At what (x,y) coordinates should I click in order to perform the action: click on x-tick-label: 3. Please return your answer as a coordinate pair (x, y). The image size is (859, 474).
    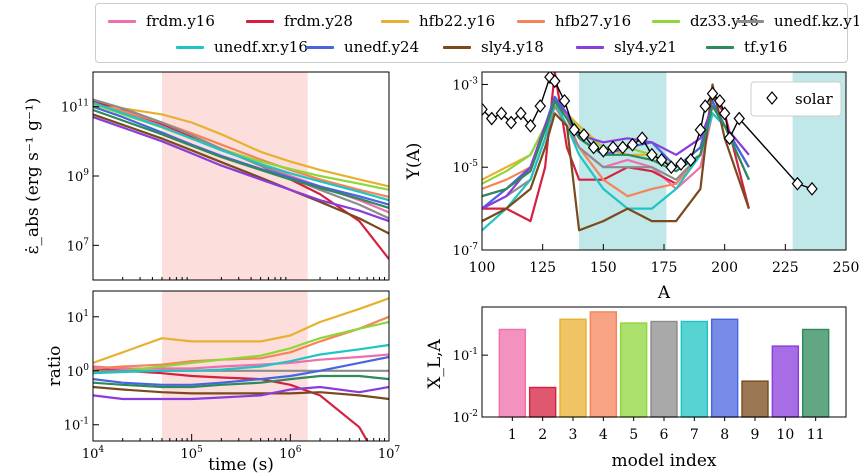
    Looking at the image, I should click on (573, 435).